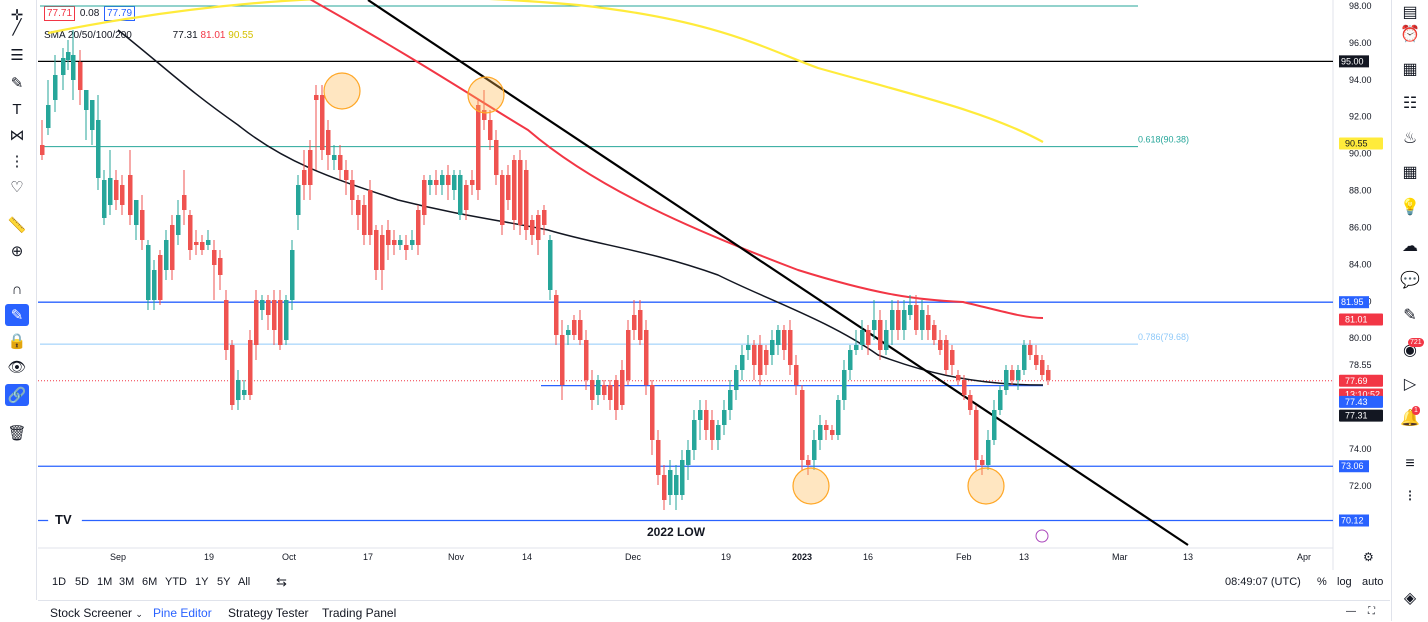 The width and height of the screenshot is (1428, 622). Describe the element at coordinates (1410, 598) in the screenshot. I see `layers-icon: ◈` at that location.